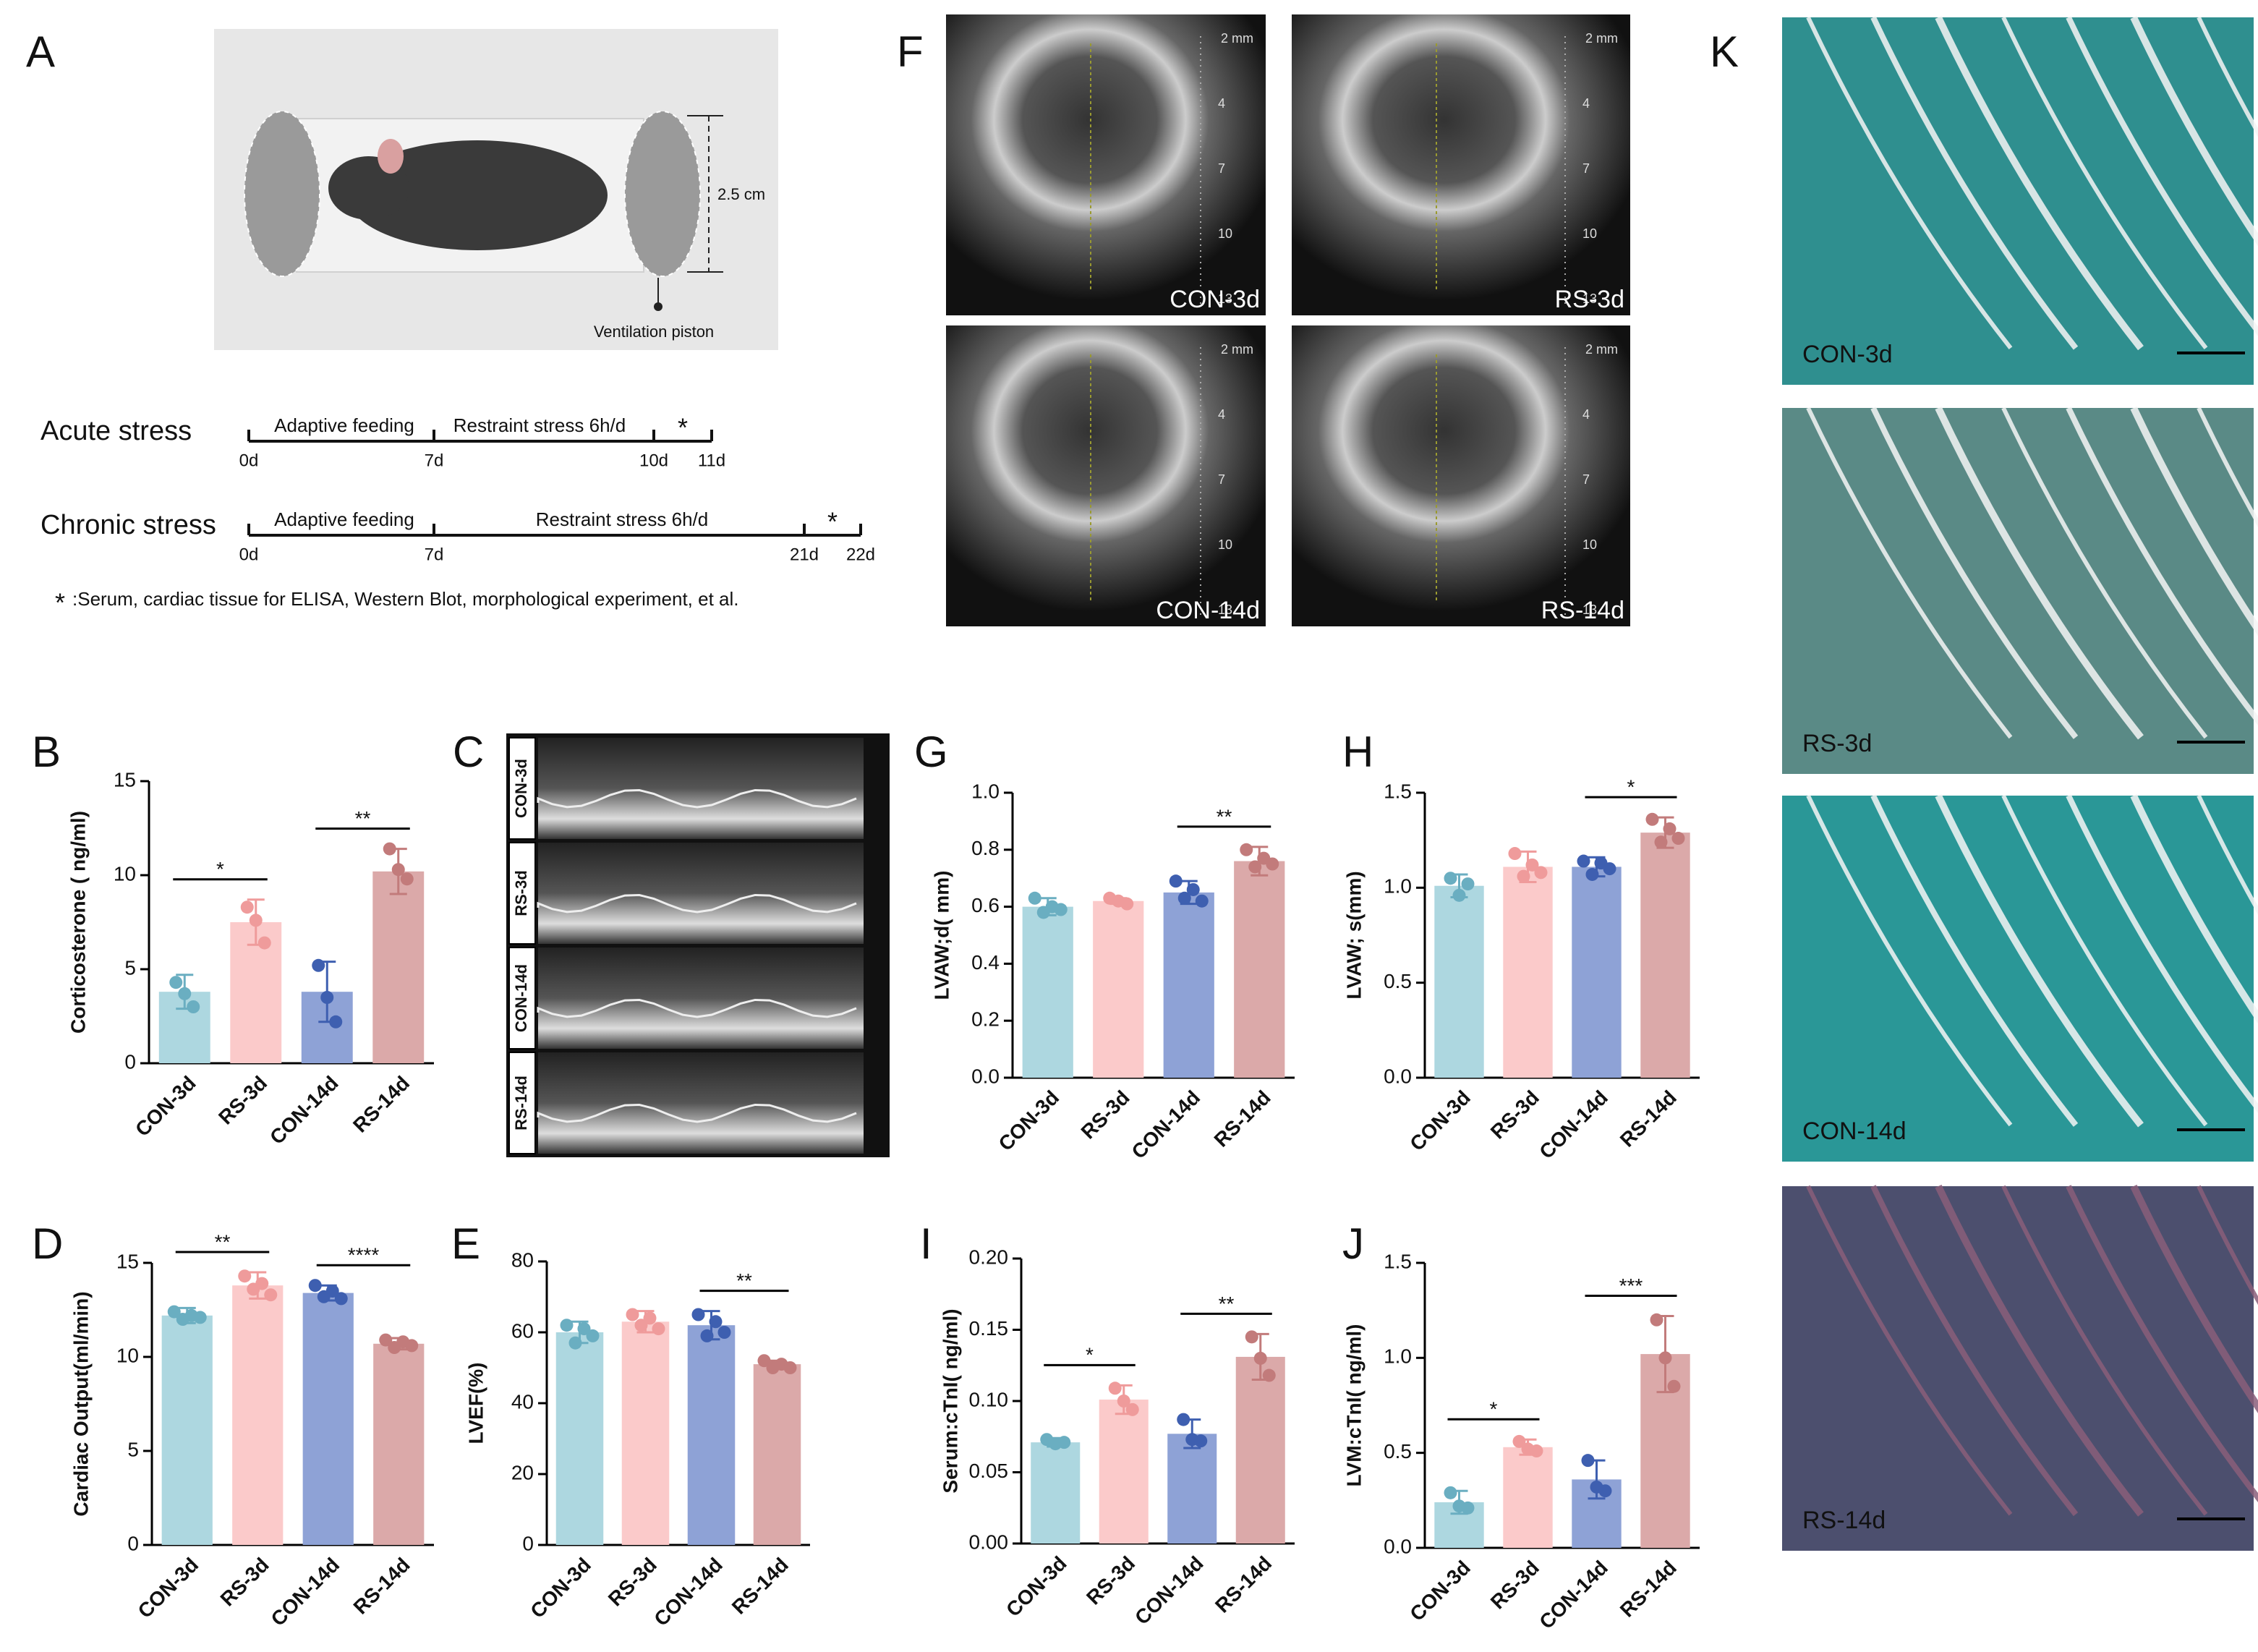  I want to click on y-tick-label: 1.0, so click(1398, 1356).